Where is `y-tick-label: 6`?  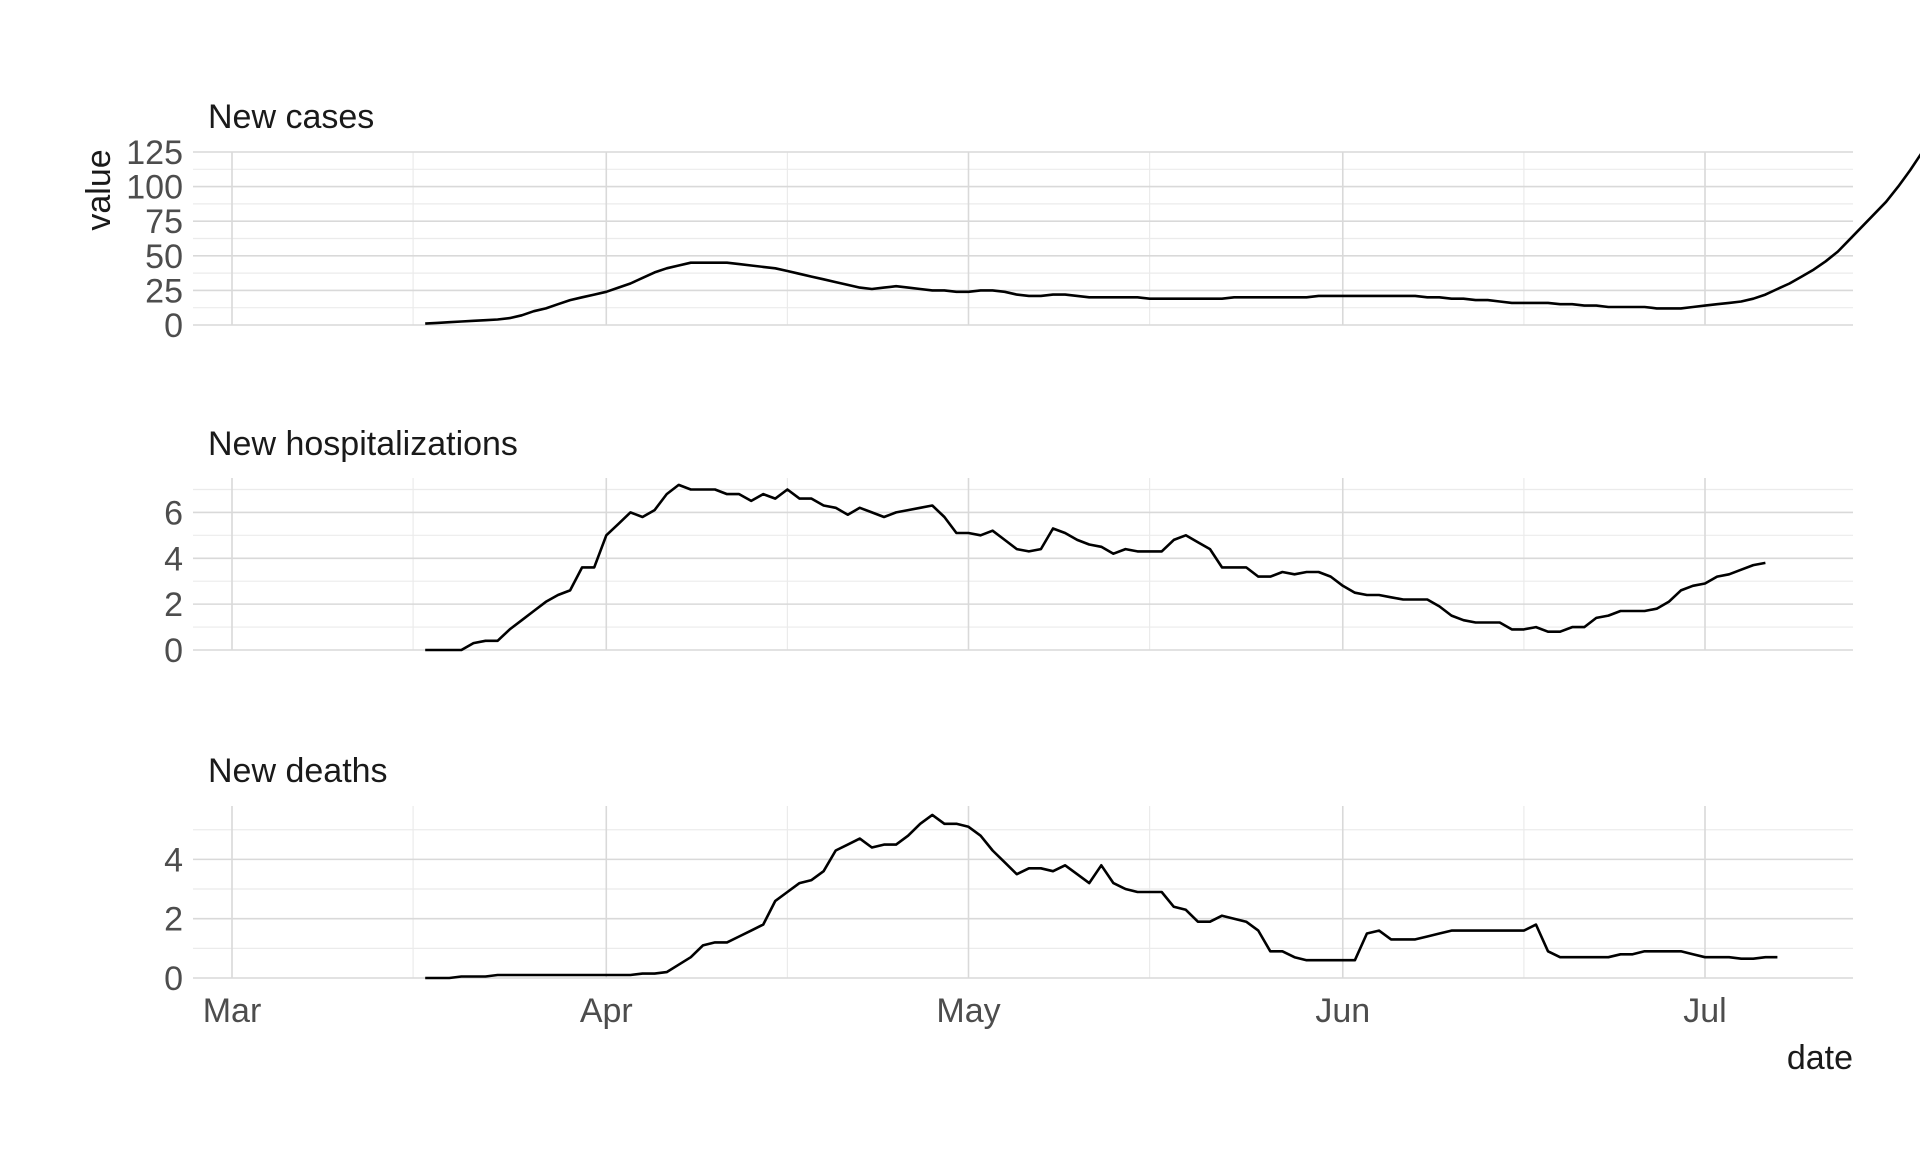 y-tick-label: 6 is located at coordinates (173, 513).